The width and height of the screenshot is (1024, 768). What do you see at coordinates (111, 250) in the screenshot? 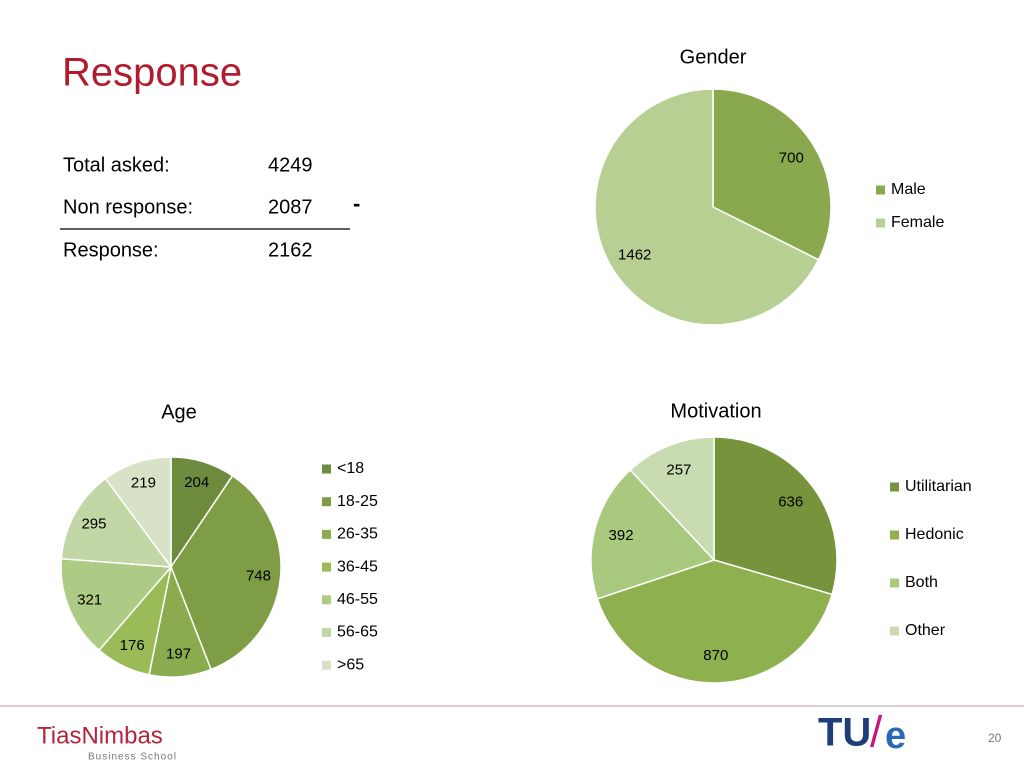
I see `table-label: Response:` at bounding box center [111, 250].